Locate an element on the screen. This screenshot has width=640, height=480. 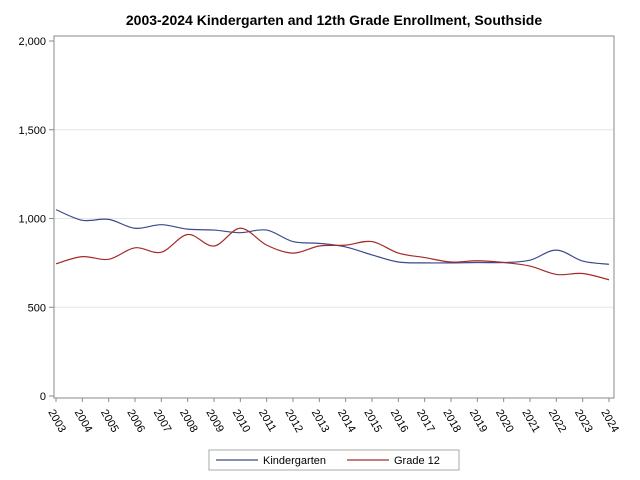
x-tick-label: 2006 is located at coordinates (135, 421).